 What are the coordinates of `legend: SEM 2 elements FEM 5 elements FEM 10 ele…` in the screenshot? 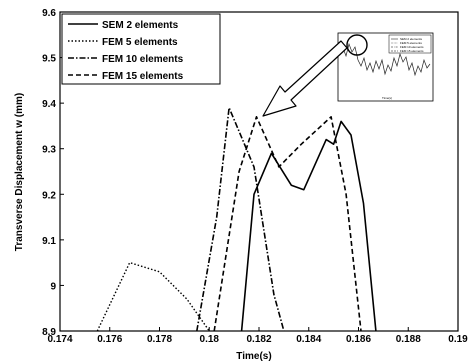 It's located at (141, 49).